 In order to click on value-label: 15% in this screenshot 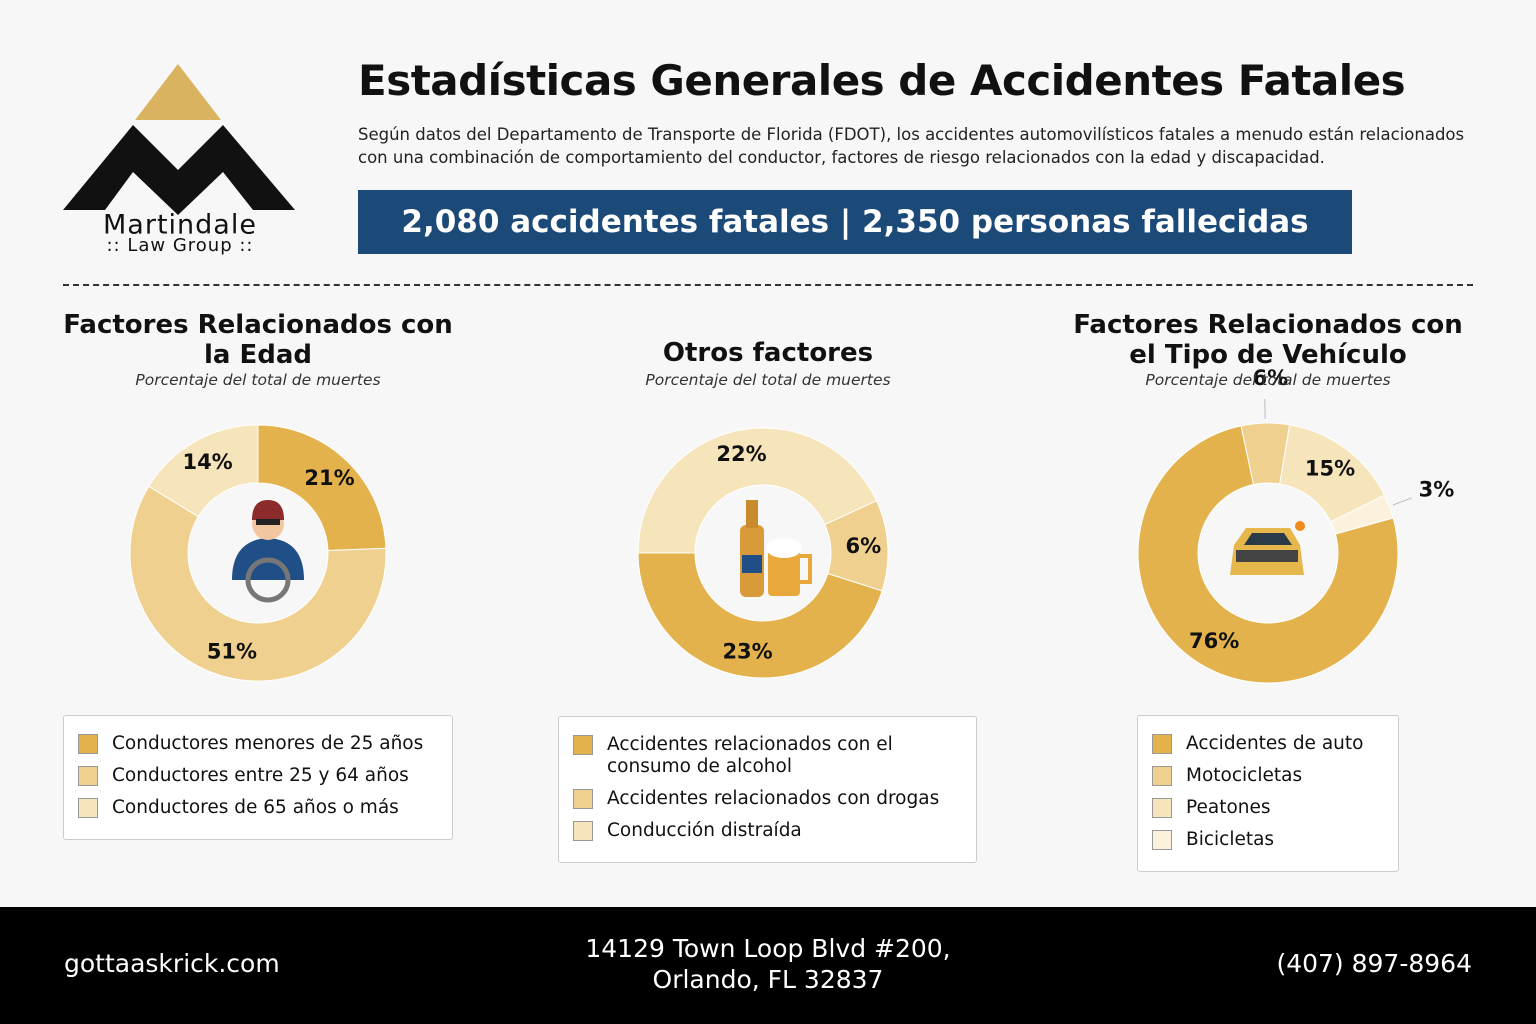, I will do `click(1330, 469)`.